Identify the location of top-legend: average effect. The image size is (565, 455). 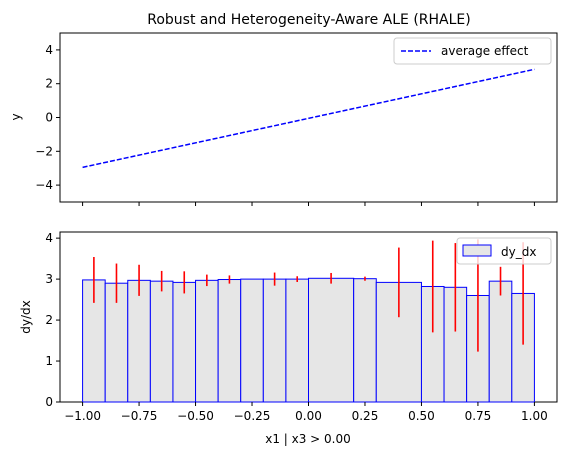
(472, 51).